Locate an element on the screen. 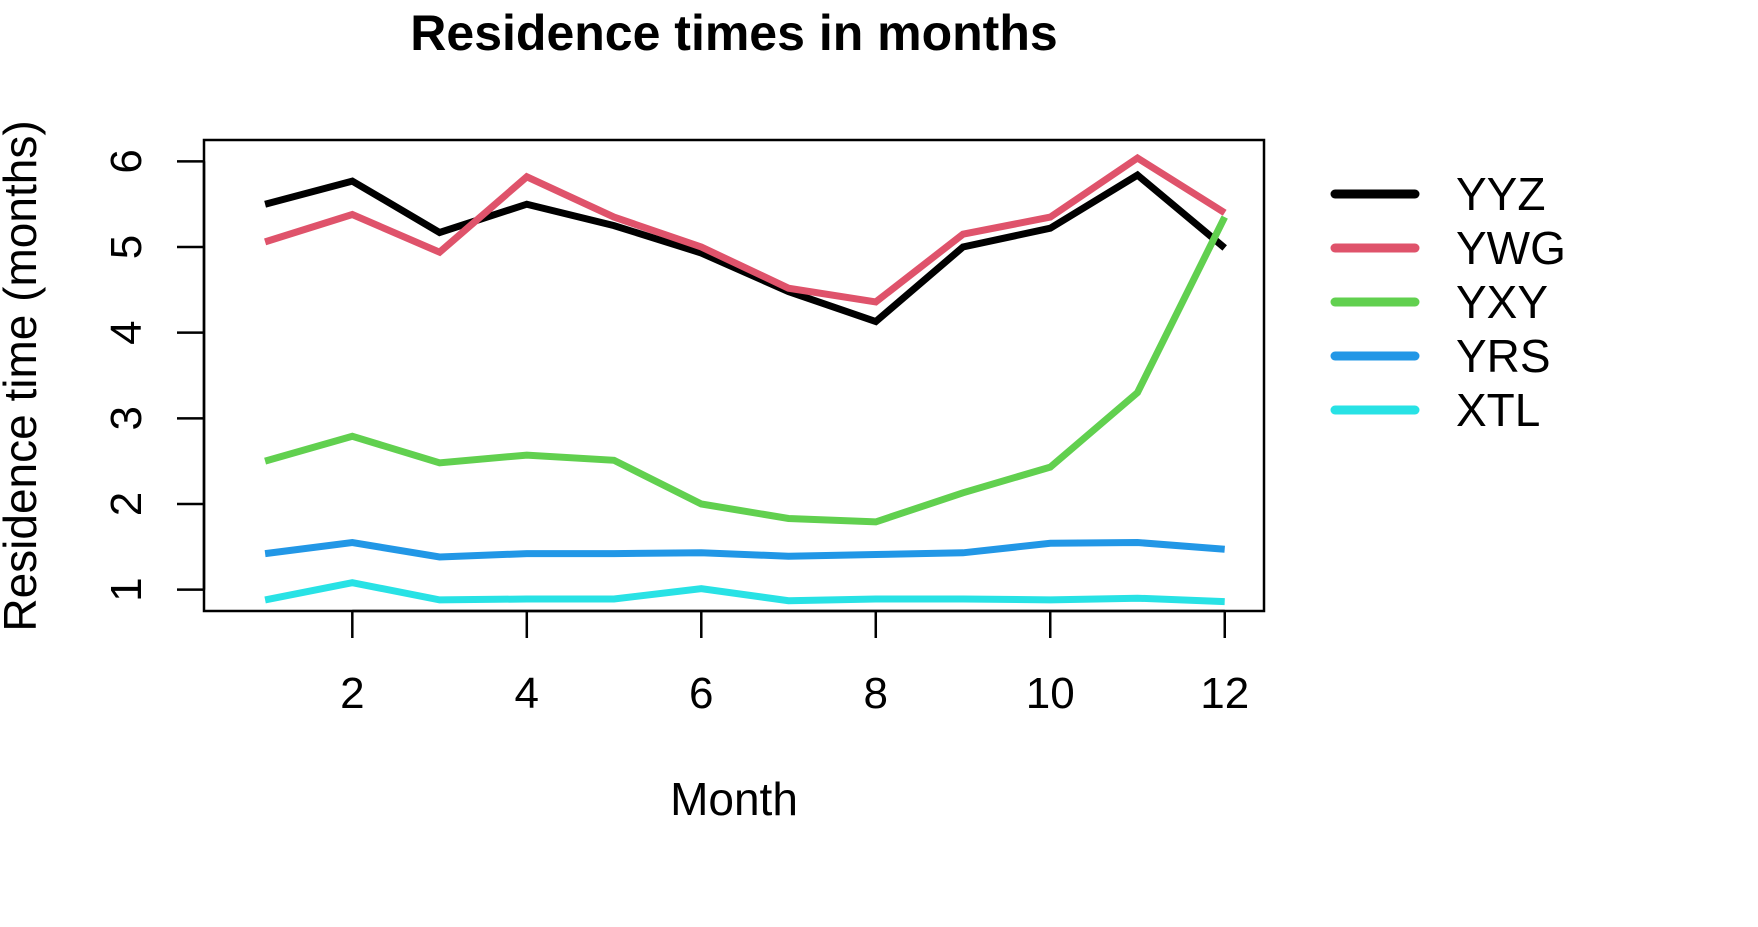  x-tick-label: 4 is located at coordinates (527, 693).